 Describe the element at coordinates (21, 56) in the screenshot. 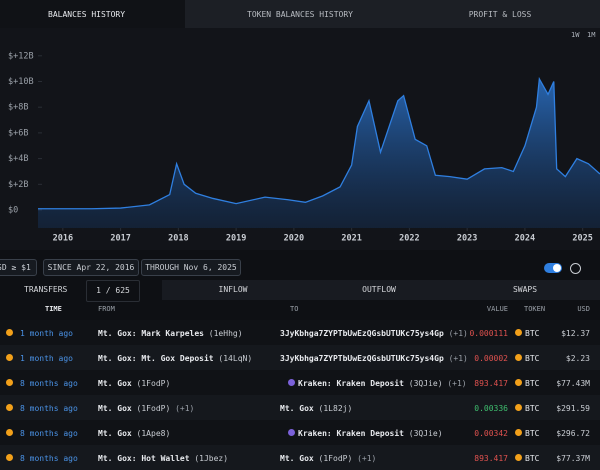

I see `y-tick-label: $+12B` at that location.